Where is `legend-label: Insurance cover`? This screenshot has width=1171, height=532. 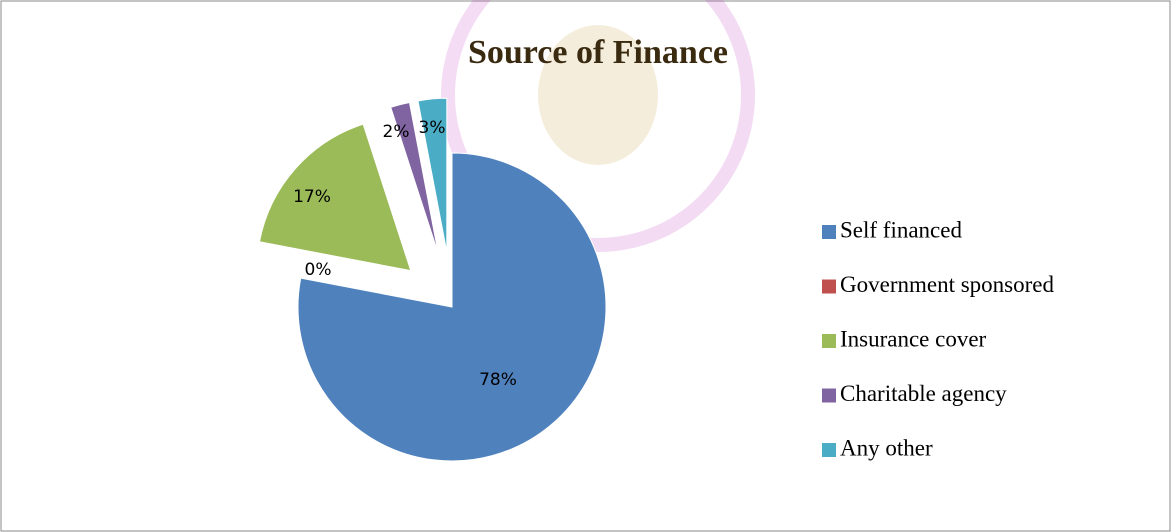
legend-label: Insurance cover is located at coordinates (913, 338).